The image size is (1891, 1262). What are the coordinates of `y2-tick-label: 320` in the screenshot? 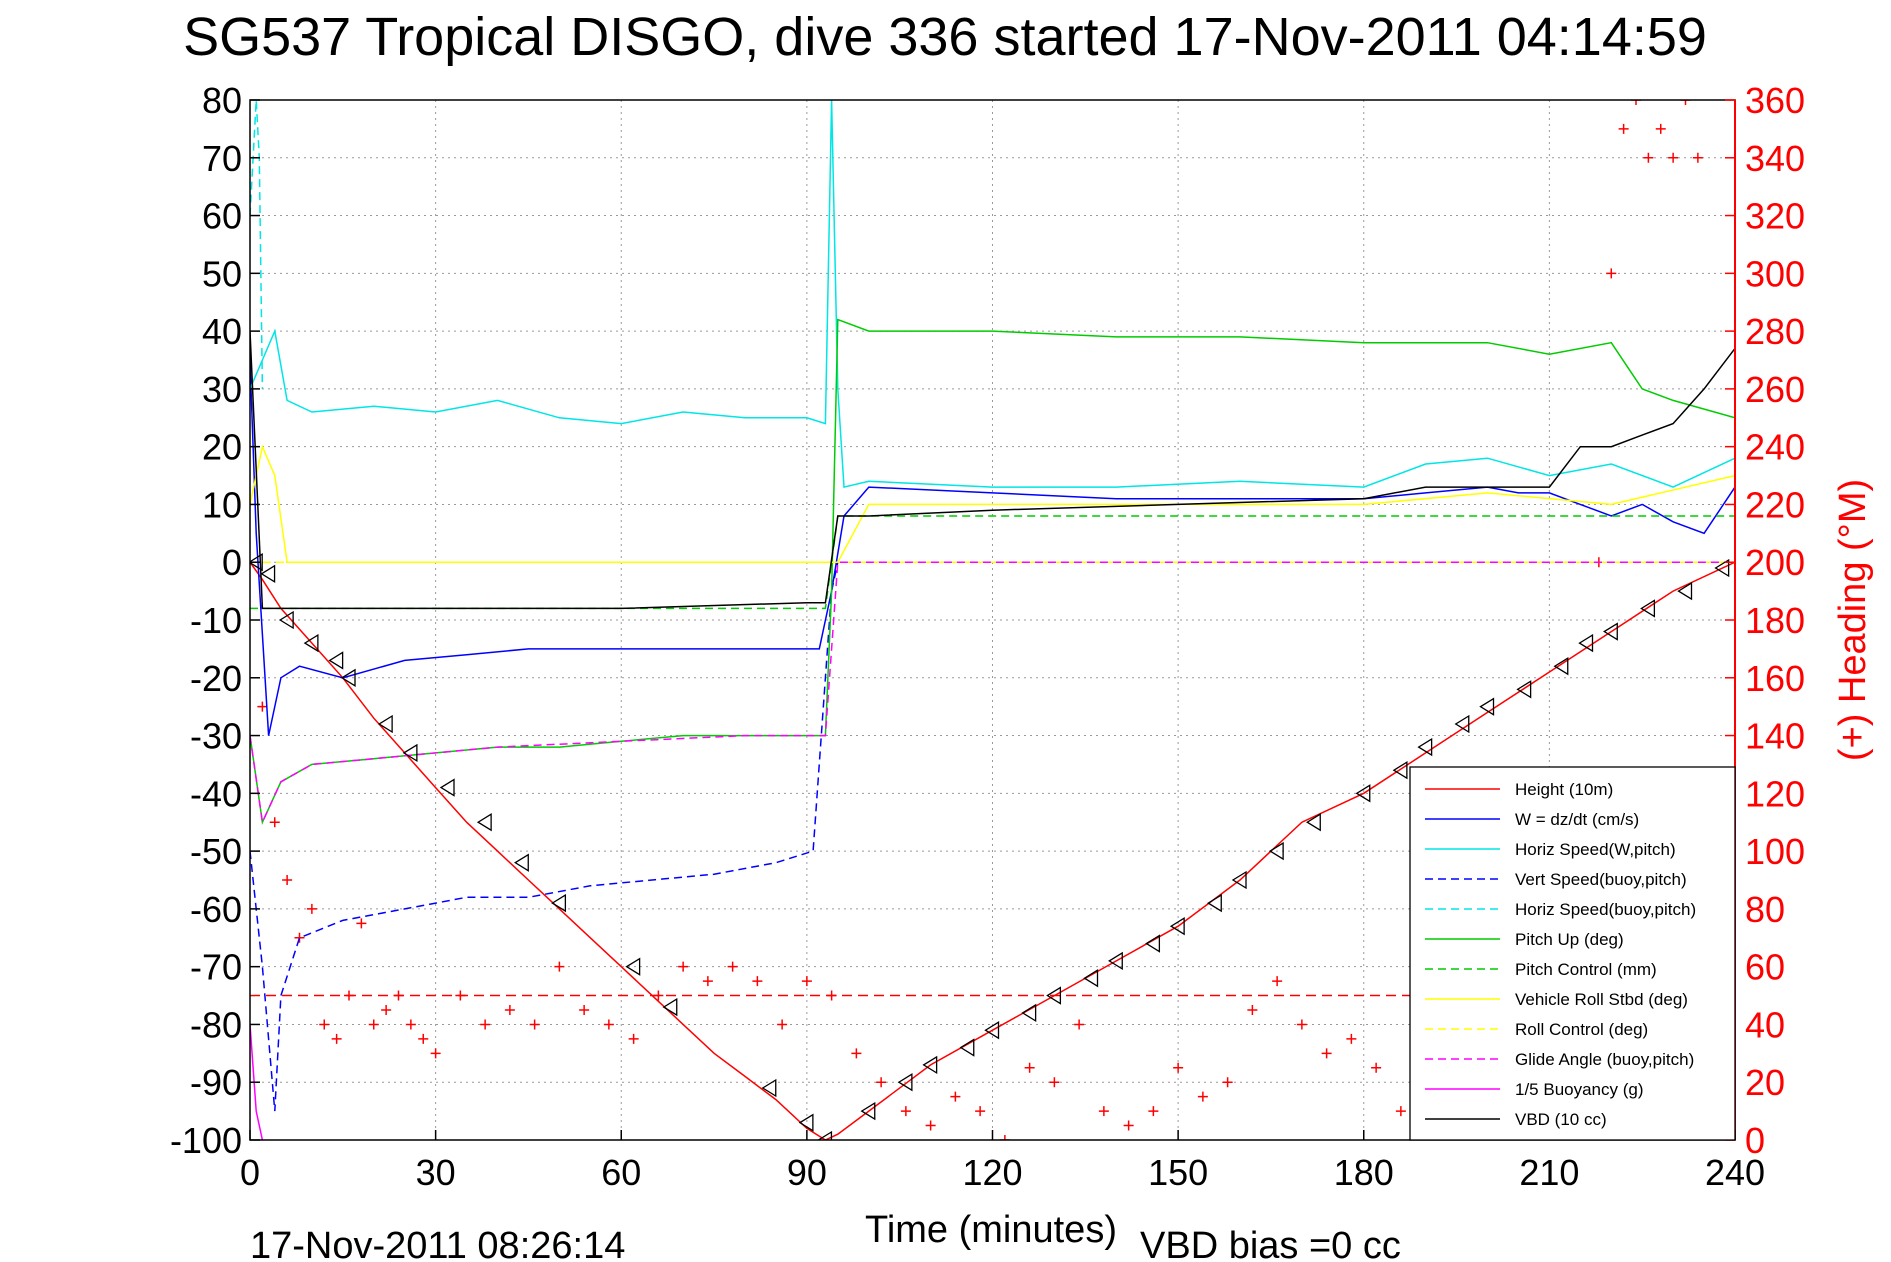 It's located at (1775, 216).